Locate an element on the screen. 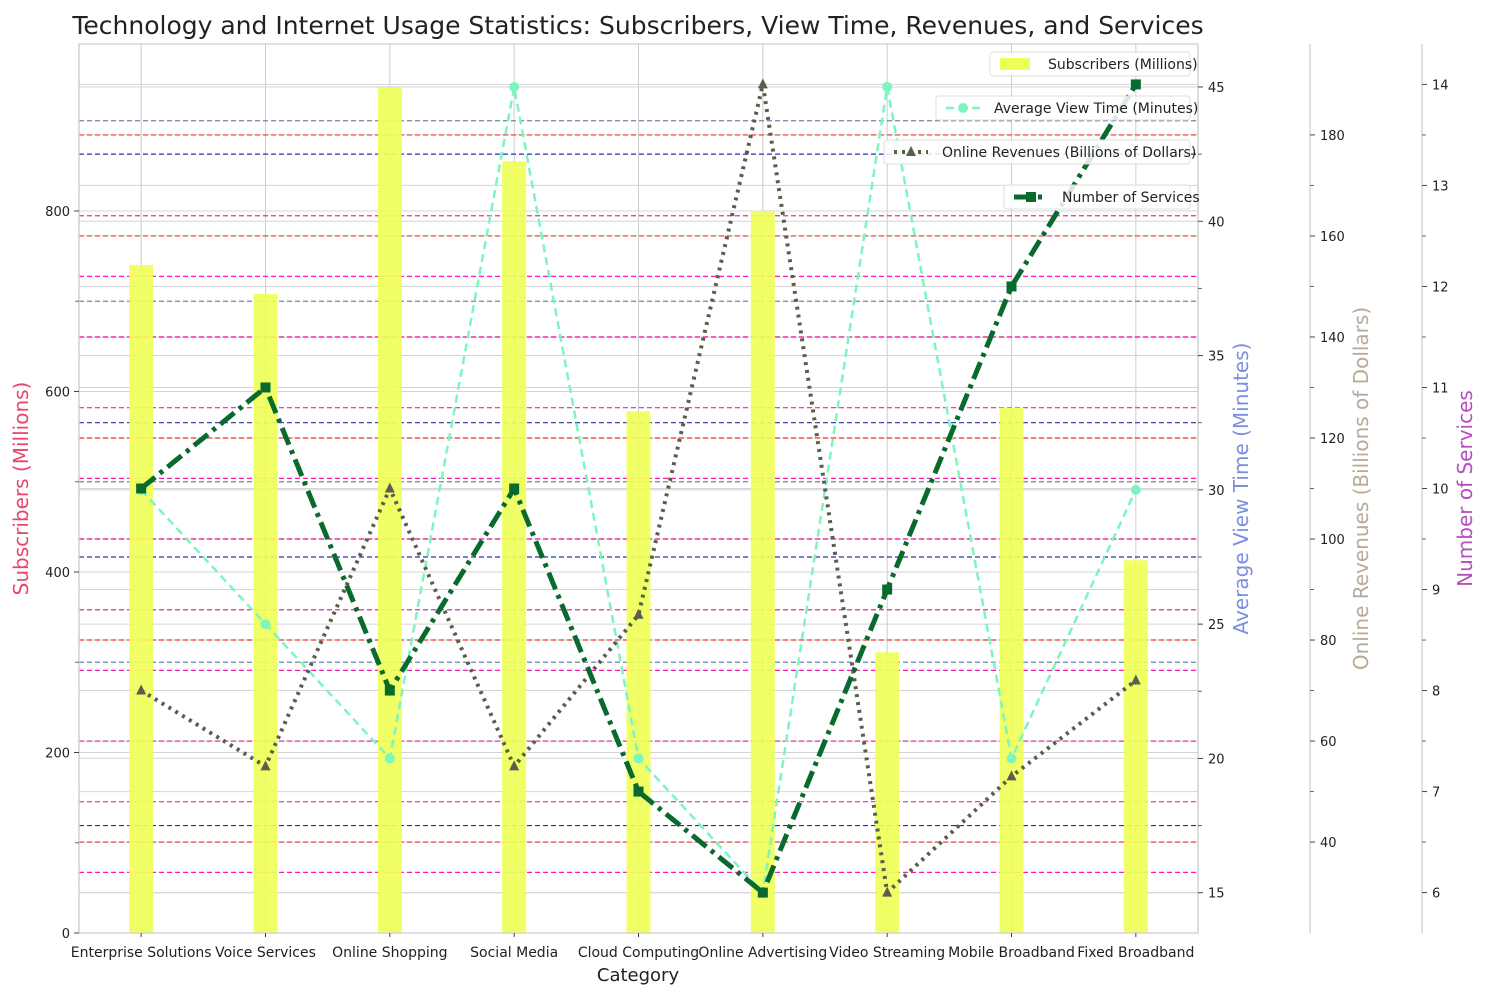 The image size is (1500, 1000). y-tick-label: 400 is located at coordinates (57, 573).